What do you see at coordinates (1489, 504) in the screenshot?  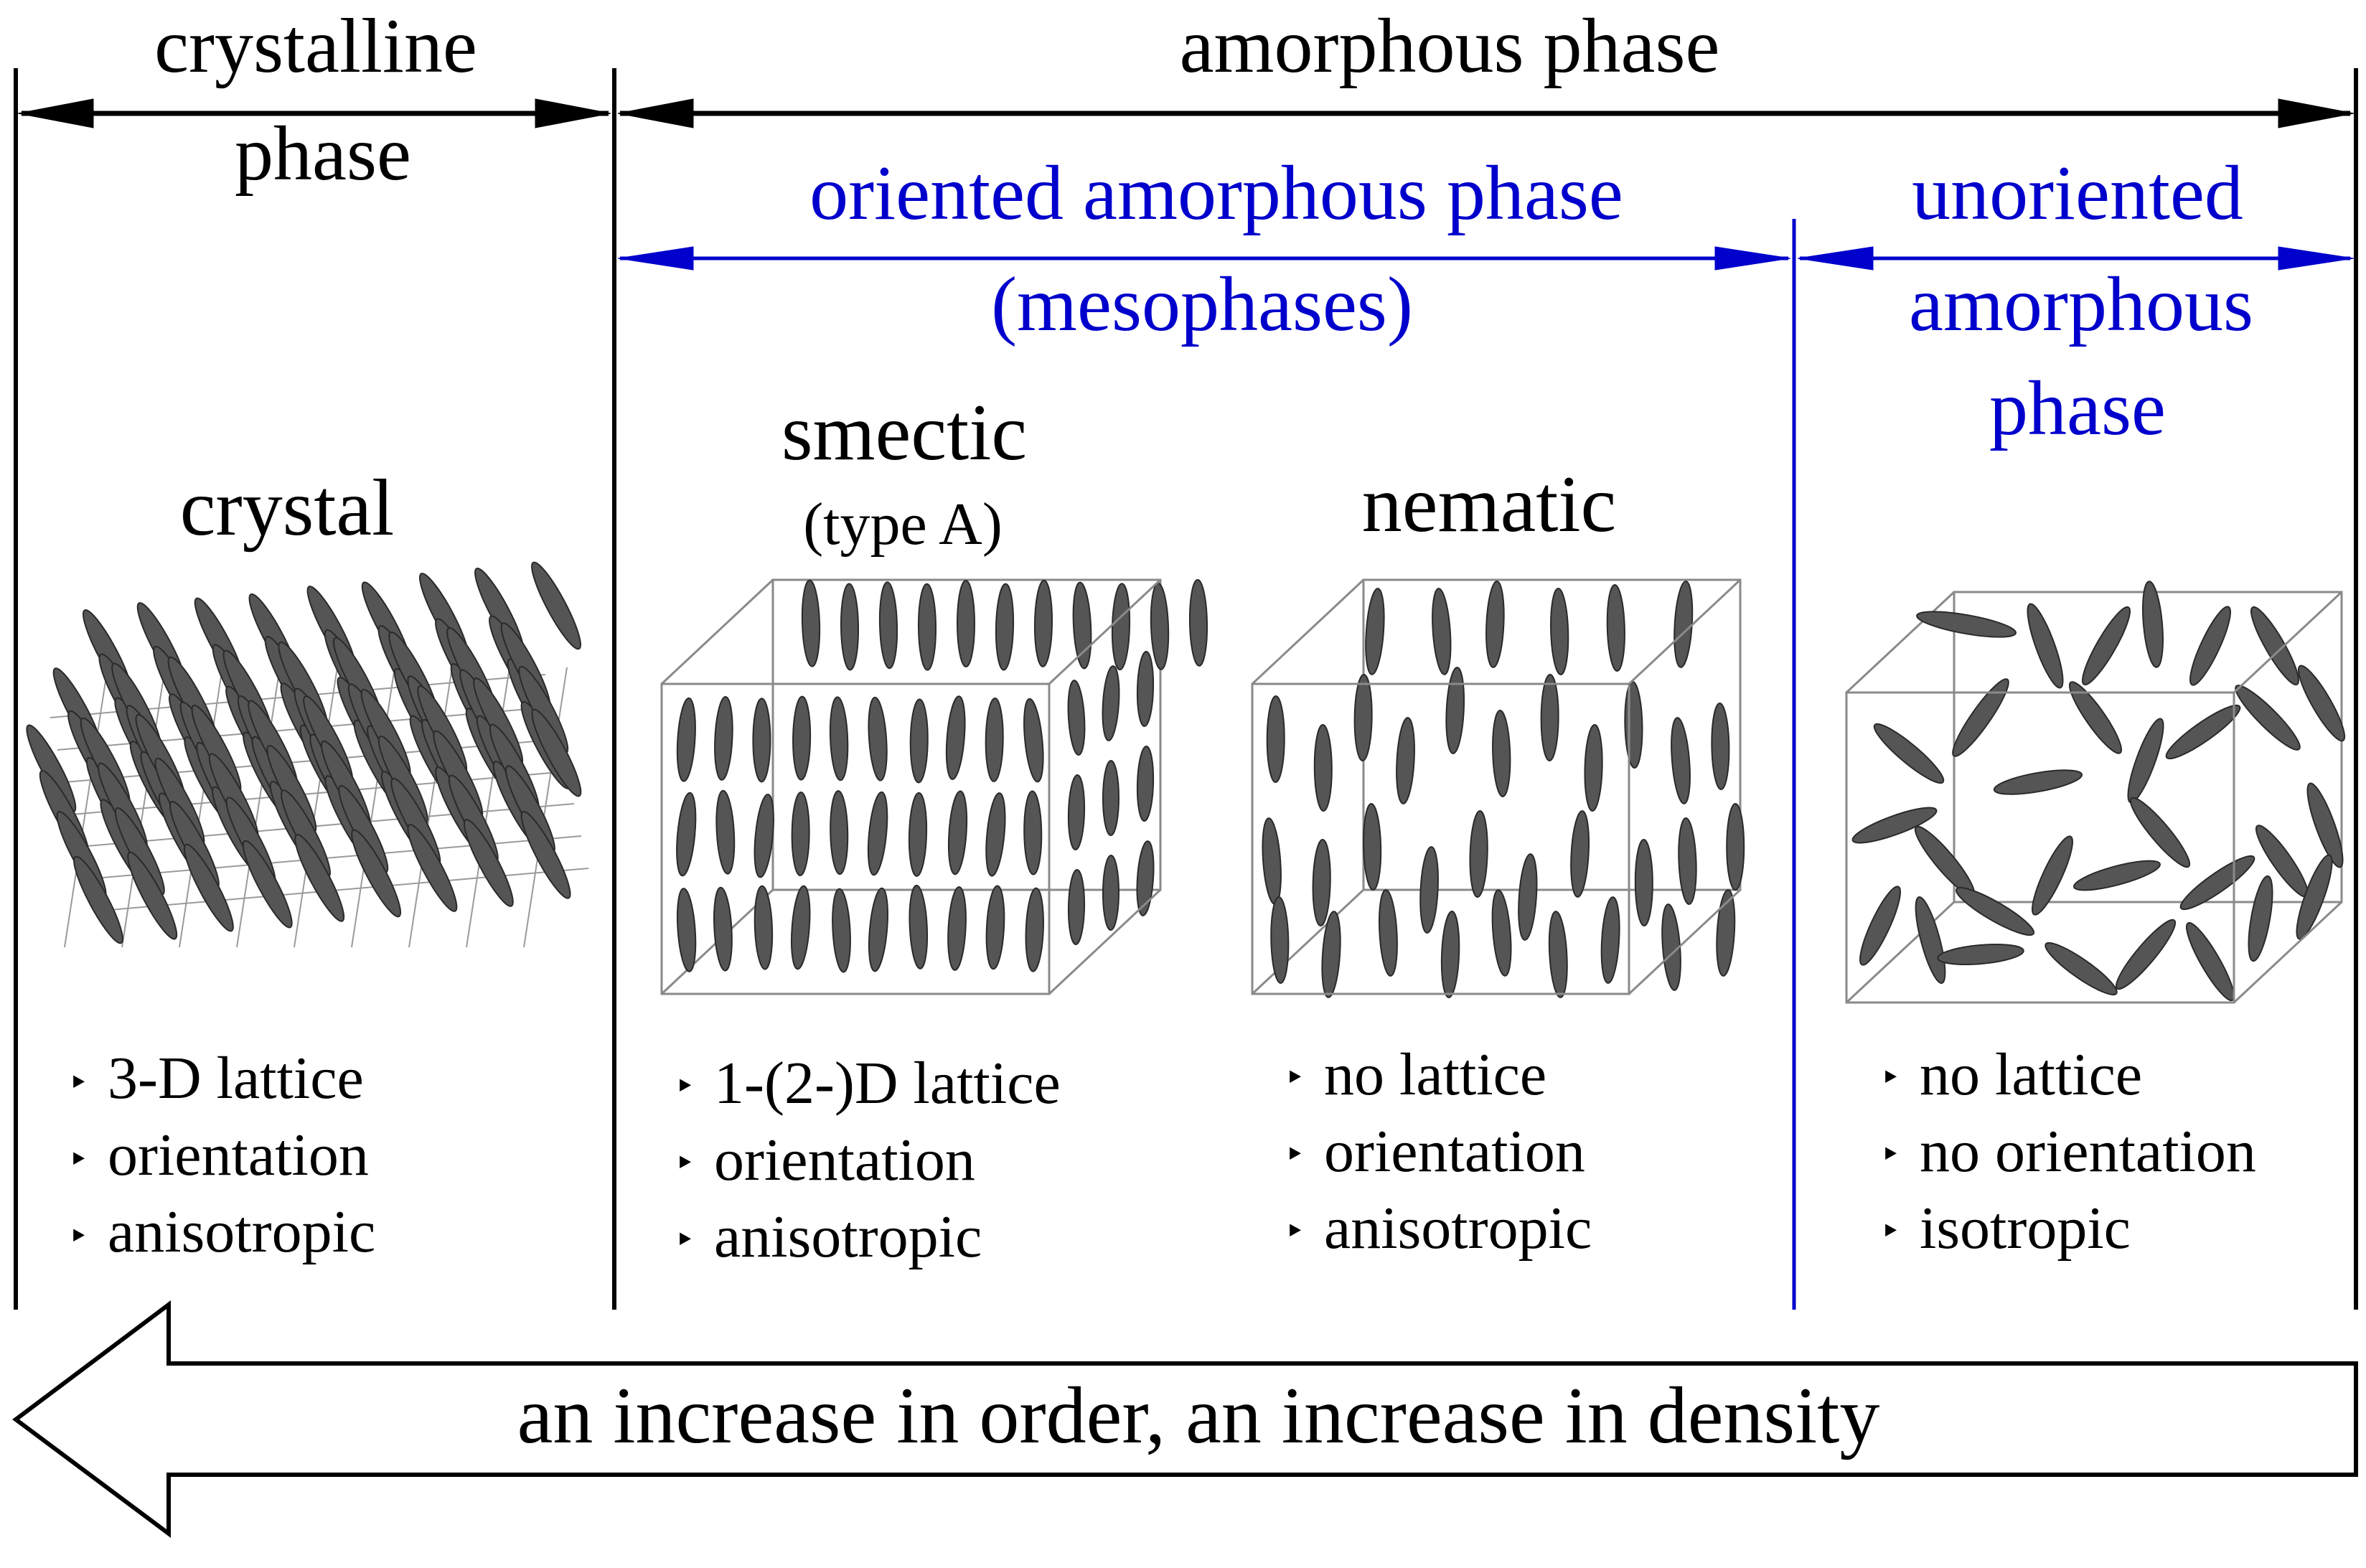 I see `nematic-title: nematic` at bounding box center [1489, 504].